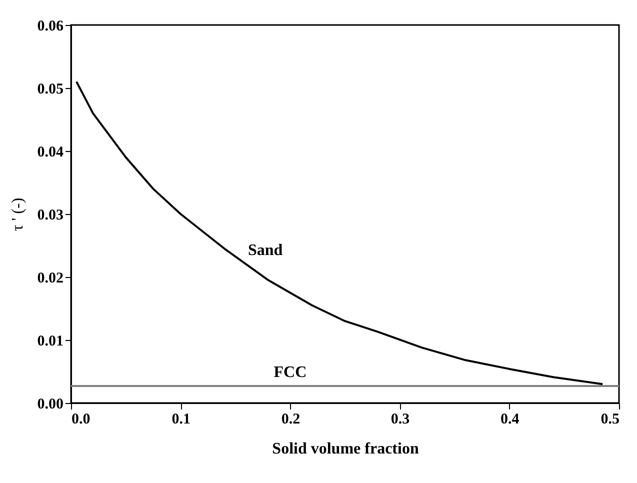 This screenshot has height=483, width=637. Describe the element at coordinates (50, 152) in the screenshot. I see `y-tick-label: 0.04` at that location.